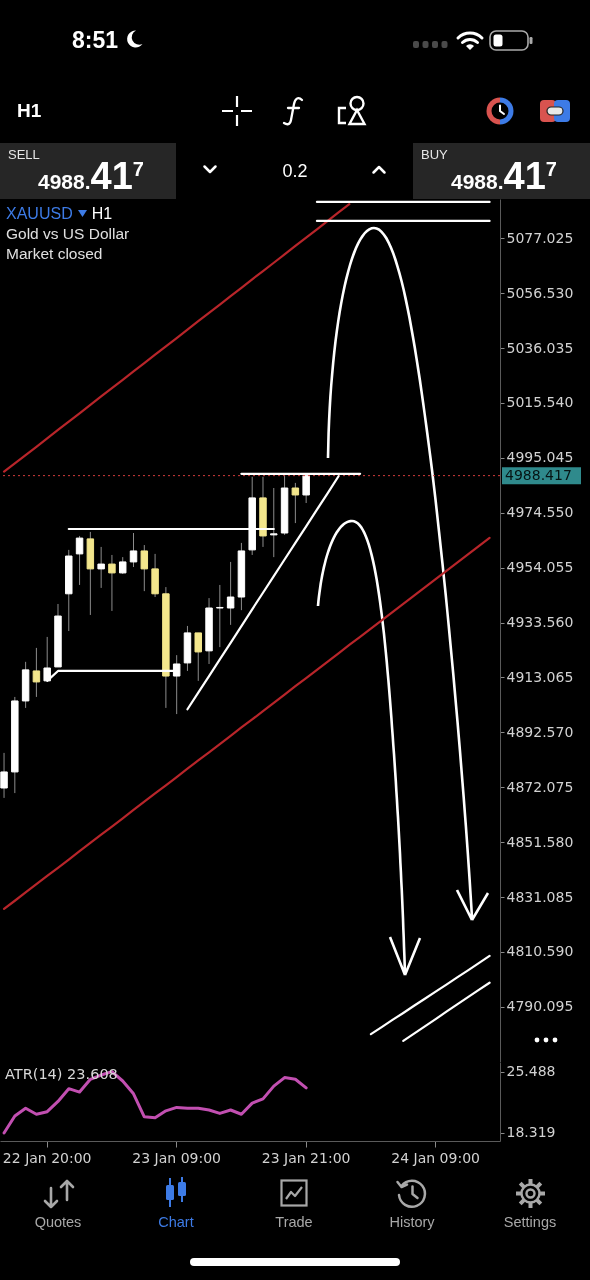 Image resolution: width=590 pixels, height=1280 pixels. I want to click on y-tick-label: 25.488, so click(531, 1071).